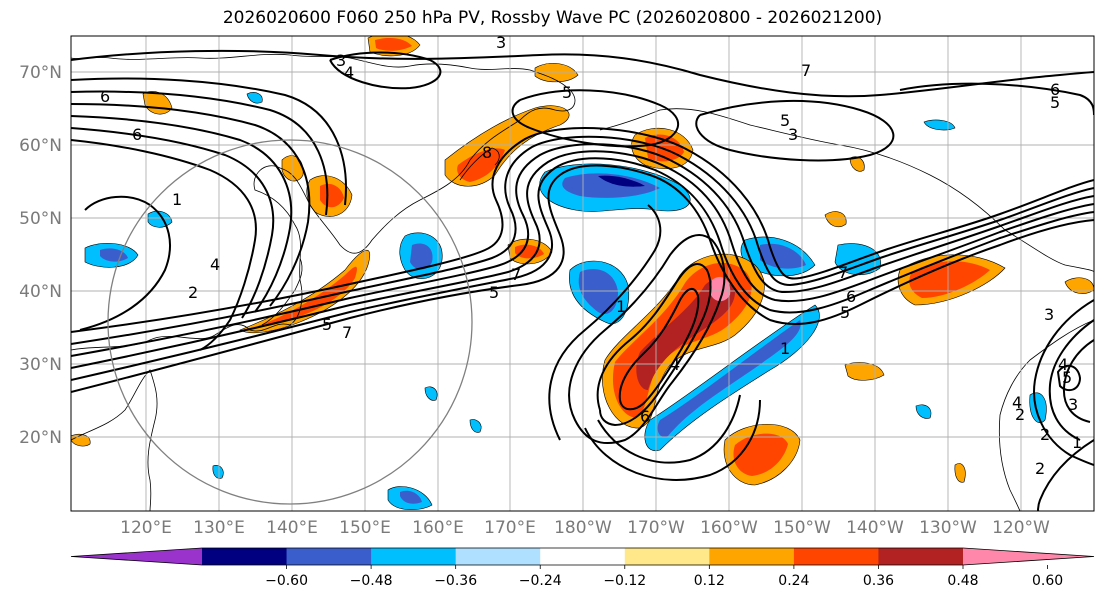 The height and width of the screenshot is (604, 1105). What do you see at coordinates (282, 291) in the screenshot?
I see `coastline-japan` at bounding box center [282, 291].